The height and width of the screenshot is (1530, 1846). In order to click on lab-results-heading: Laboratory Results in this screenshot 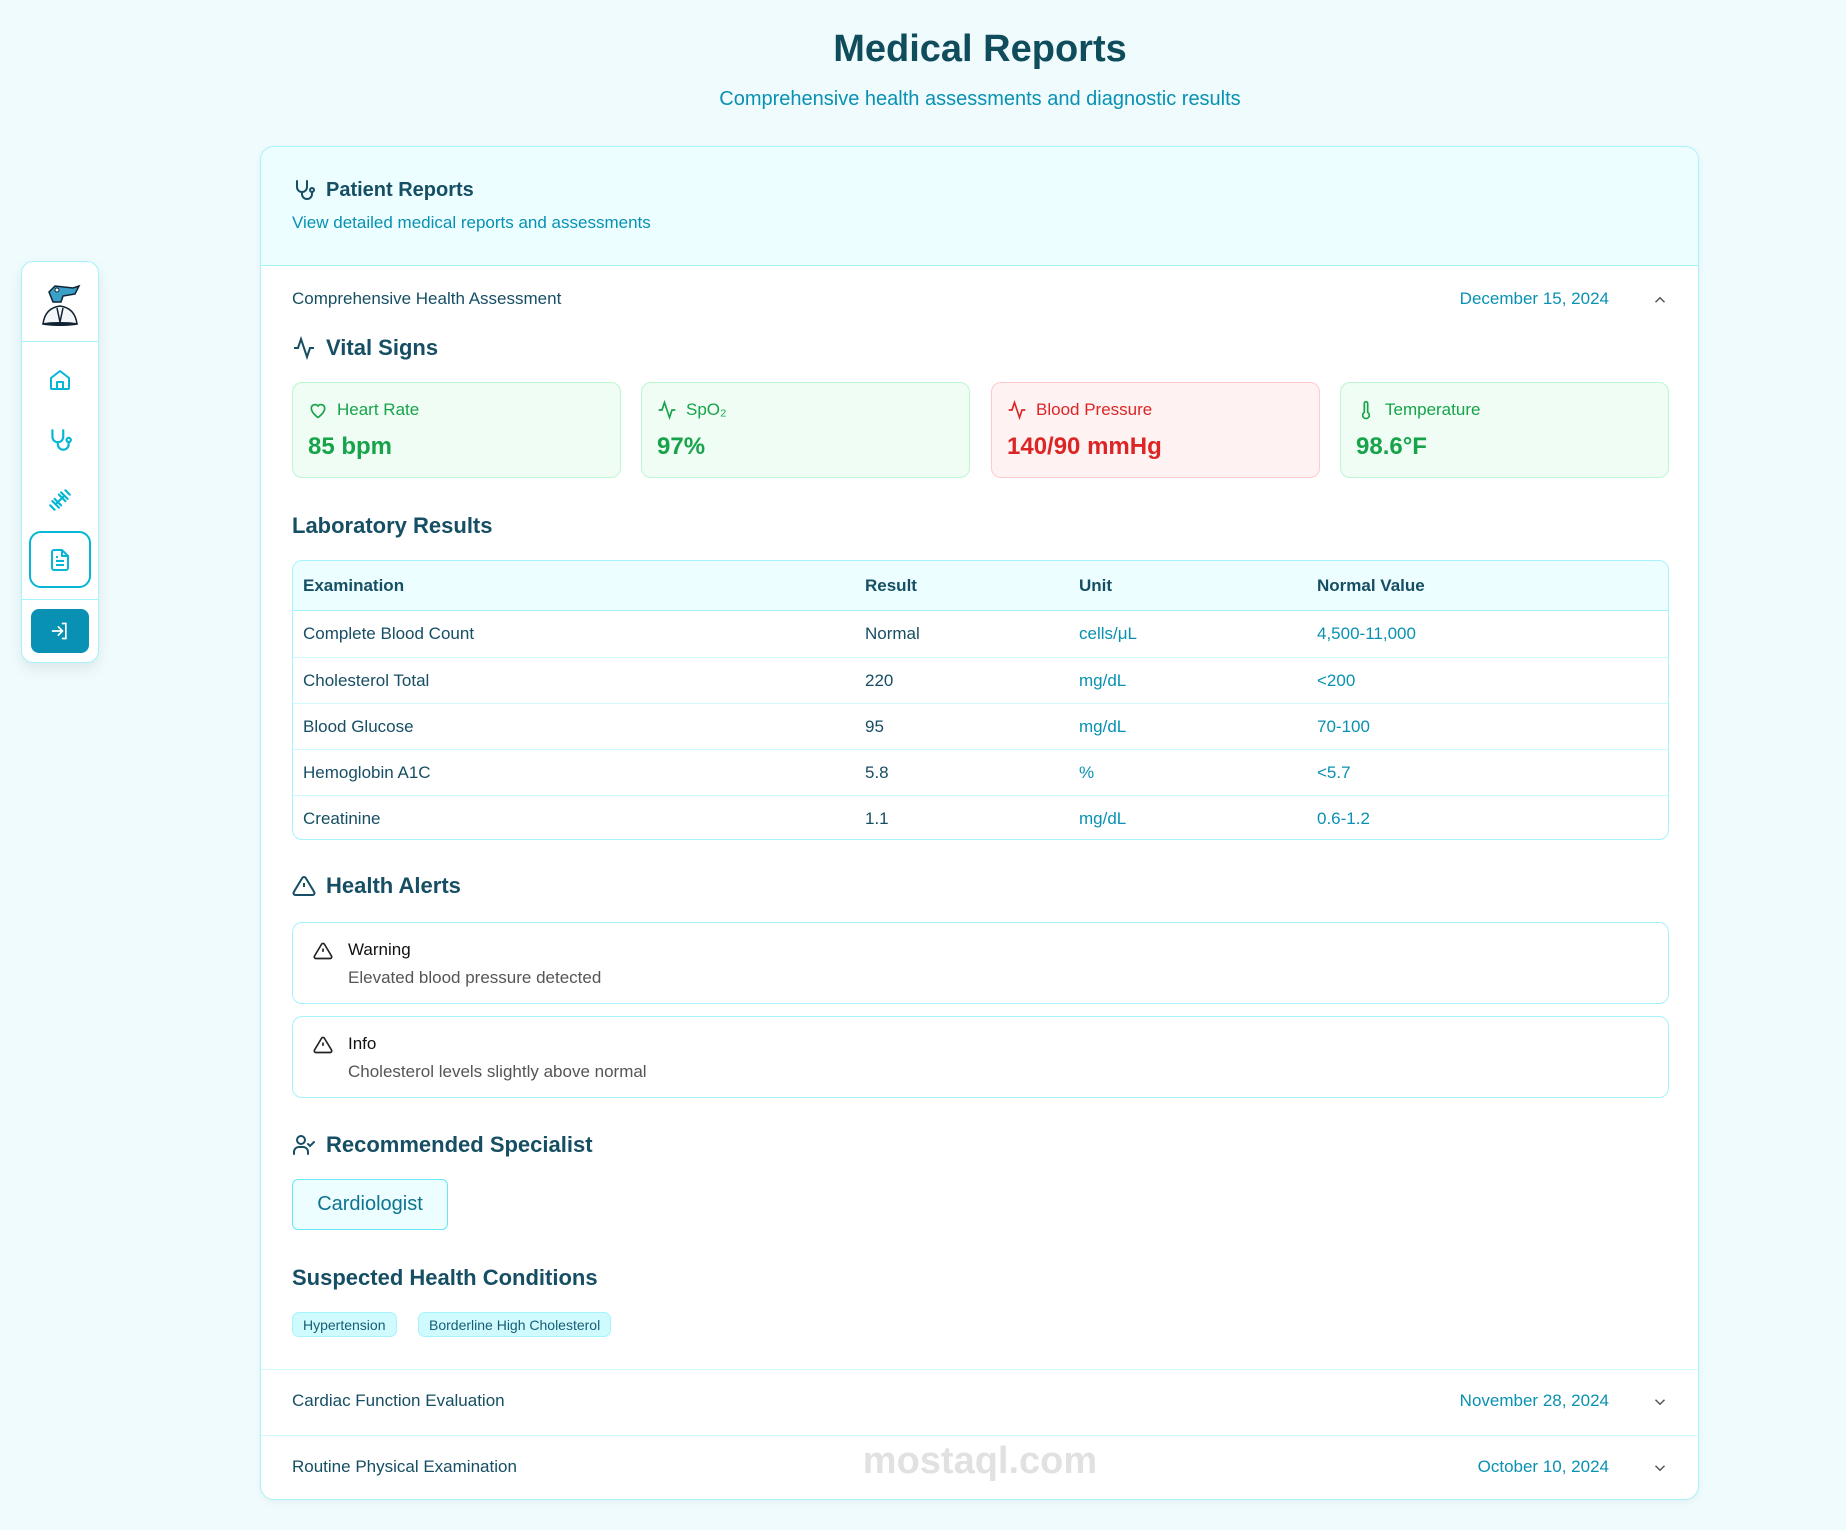, I will do `click(392, 525)`.